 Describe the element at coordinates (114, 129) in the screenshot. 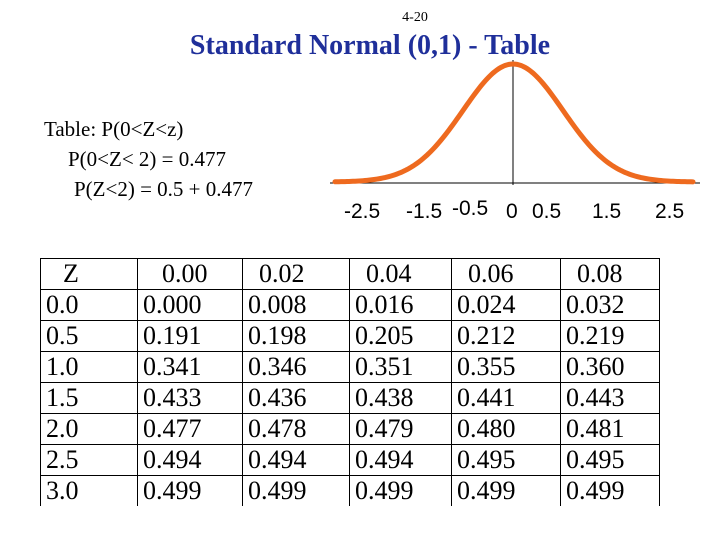

I see `text-line-table: Table: P(0<Z<z)` at that location.